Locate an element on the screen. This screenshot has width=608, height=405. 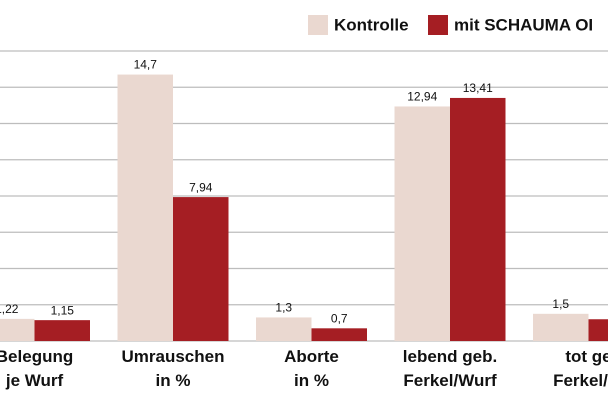
legend-label: mit SCHAUMA OI is located at coordinates (523, 24).